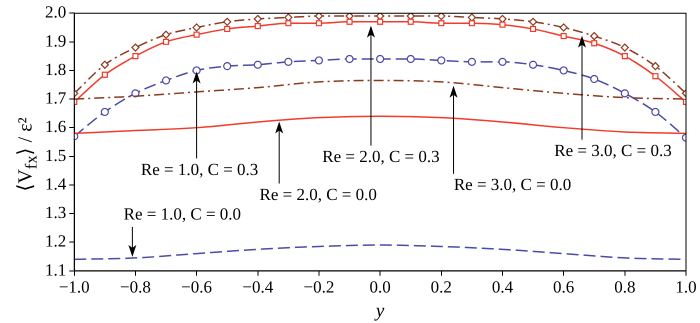  Describe the element at coordinates (55, 241) in the screenshot. I see `y-tick-label: 1.2` at that location.